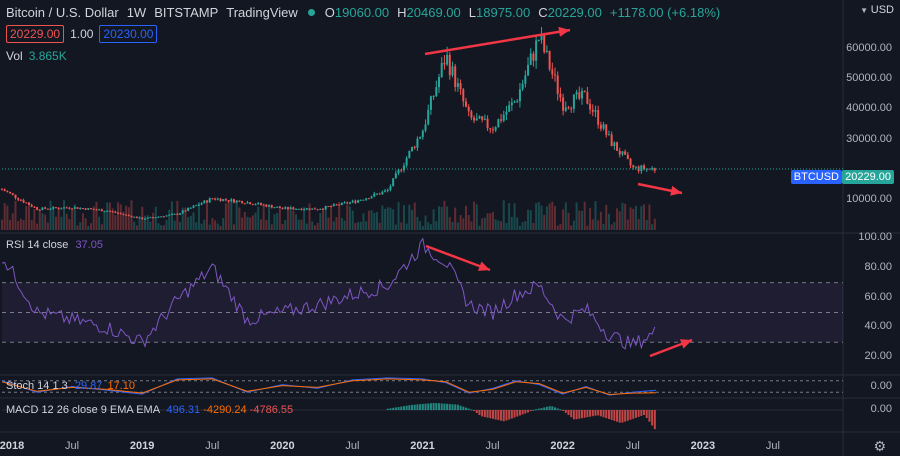  What do you see at coordinates (128, 34) in the screenshot?
I see `buy-button: 20230.00` at bounding box center [128, 34].